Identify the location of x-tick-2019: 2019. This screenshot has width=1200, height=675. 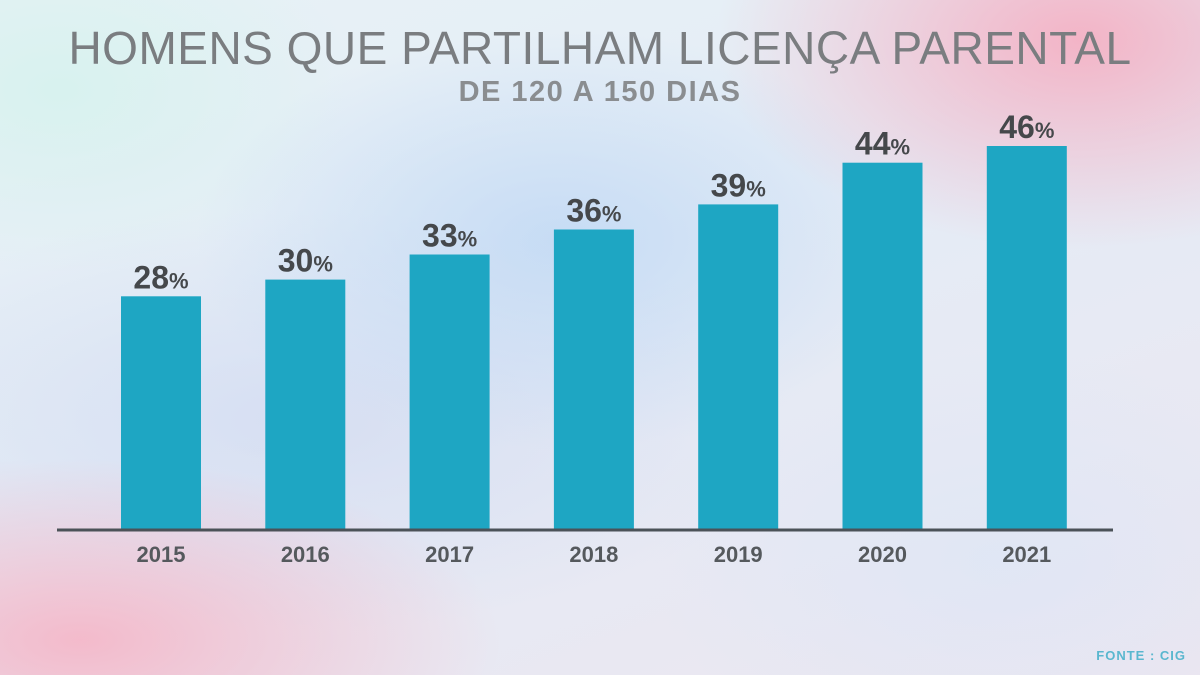
(738, 554).